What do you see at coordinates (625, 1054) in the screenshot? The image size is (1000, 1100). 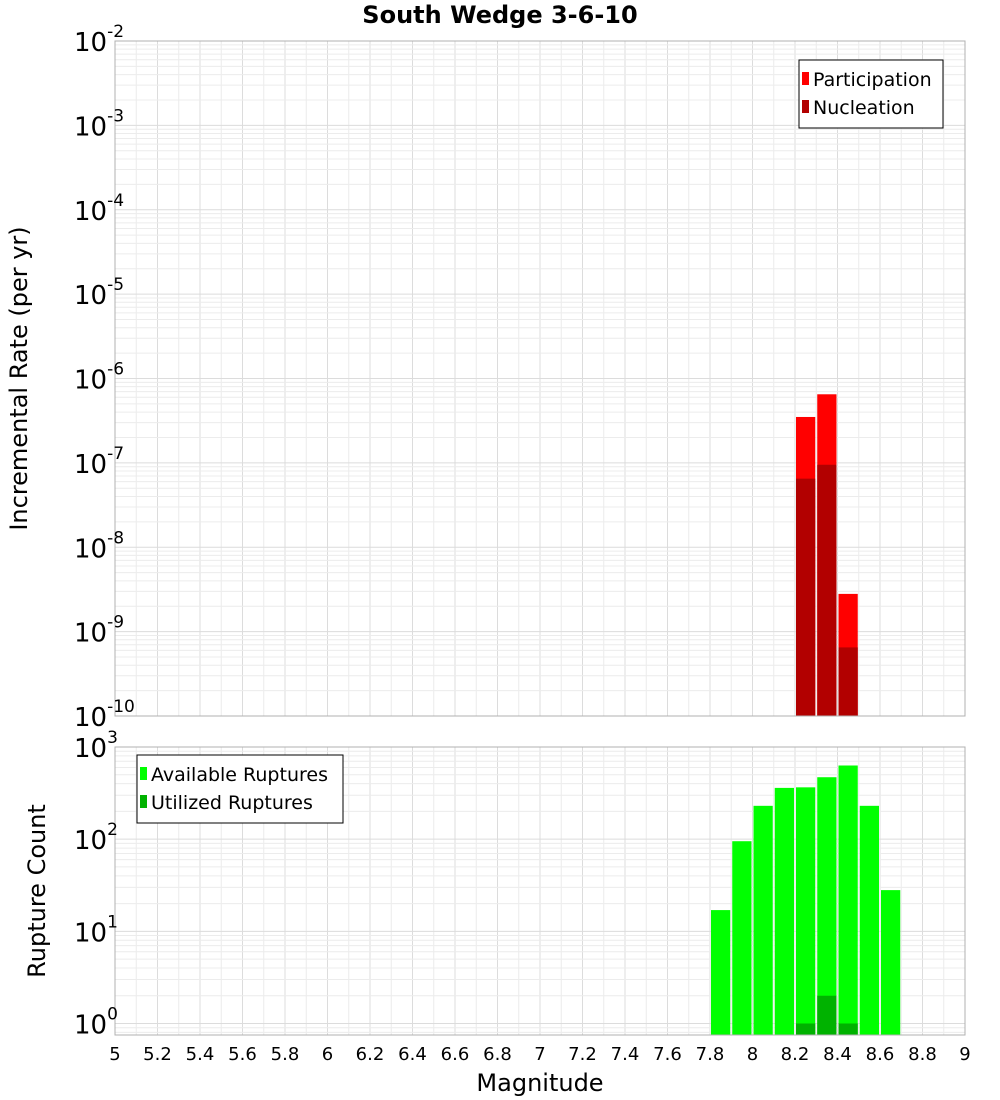 I see `x-tick-label: 7.4` at bounding box center [625, 1054].